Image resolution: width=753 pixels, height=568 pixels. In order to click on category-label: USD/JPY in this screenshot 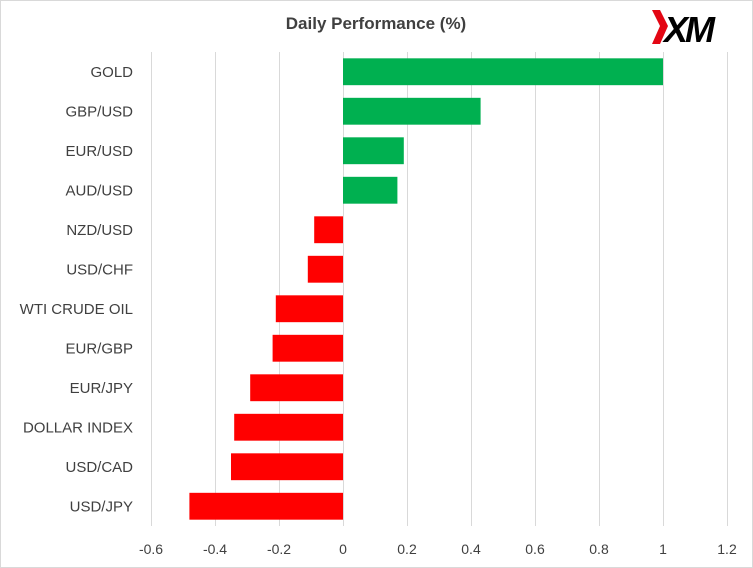, I will do `click(101, 506)`.